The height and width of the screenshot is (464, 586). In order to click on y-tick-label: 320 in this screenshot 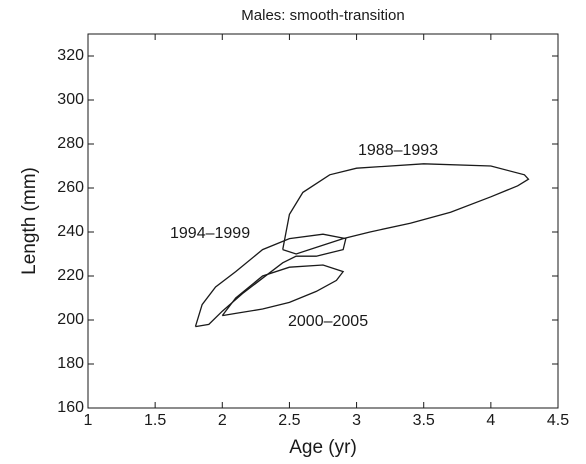, I will do `click(70, 55)`.